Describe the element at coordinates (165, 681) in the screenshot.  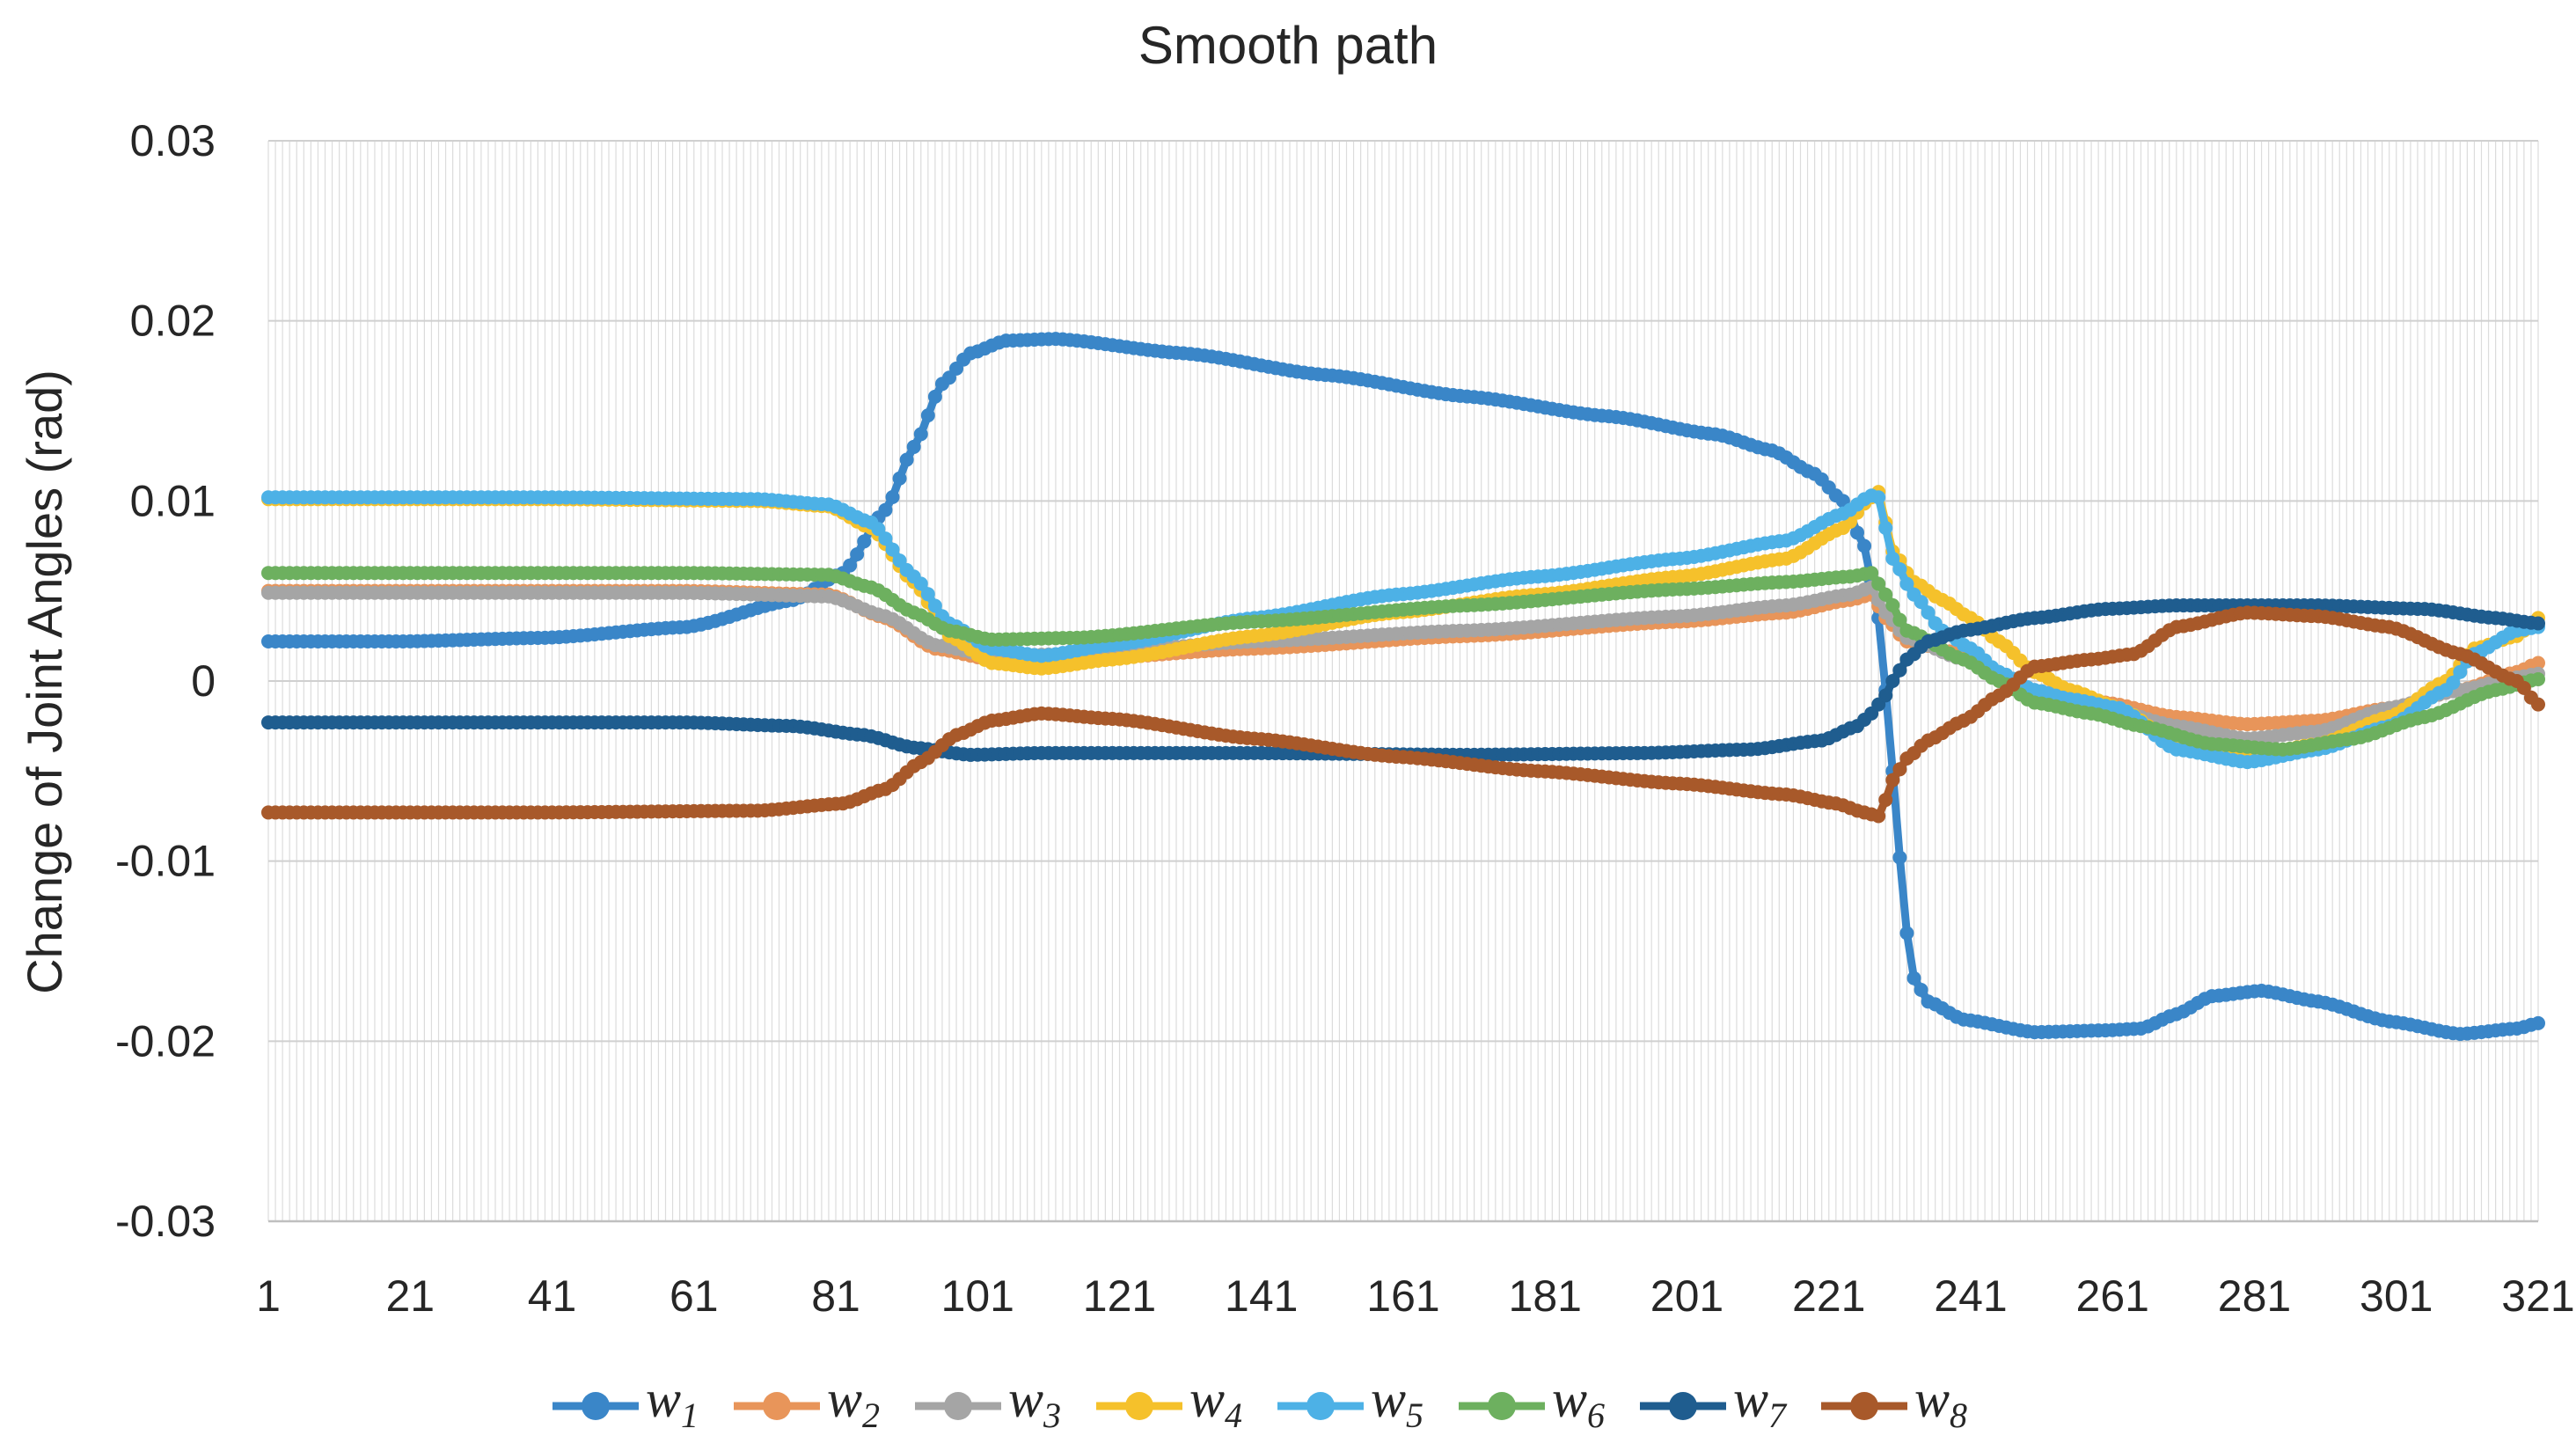
I see `y-tick-labels: 0.03 0.02 0.01 0 -0.01 -0.02 -0.03` at that location.